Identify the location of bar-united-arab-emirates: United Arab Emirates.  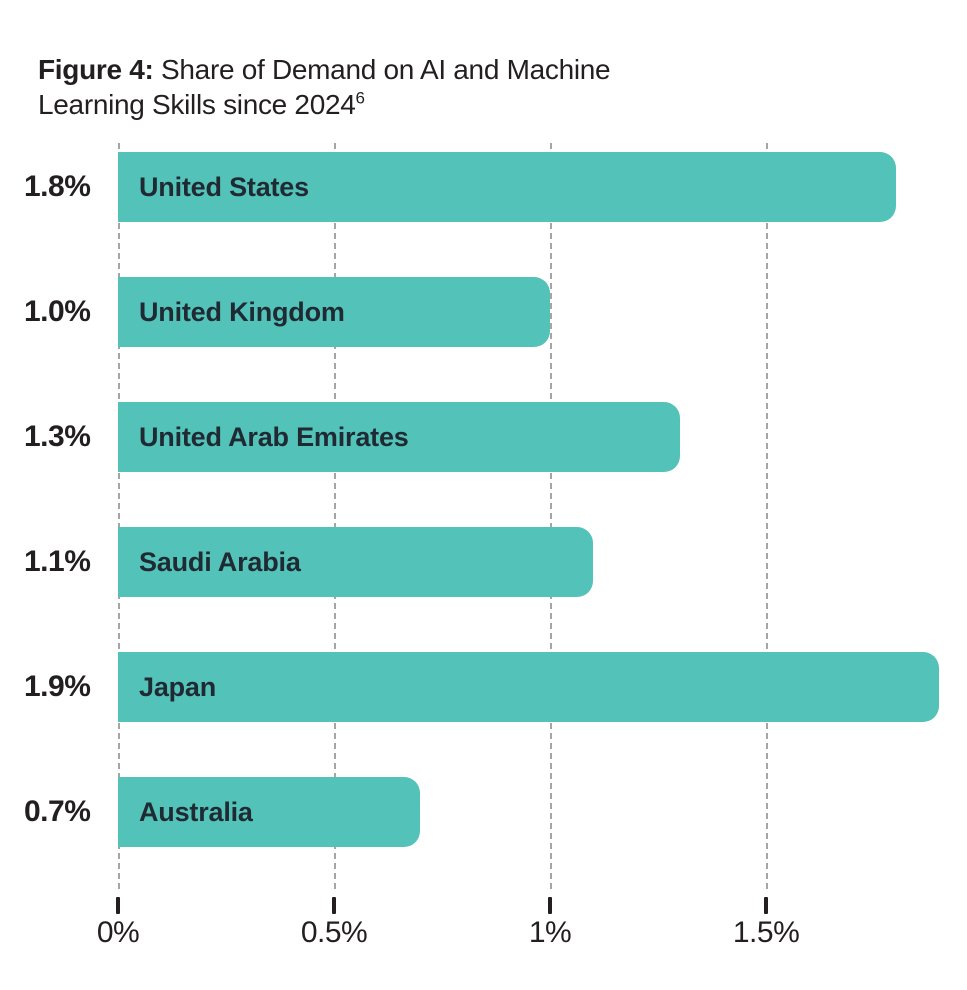
(399, 437).